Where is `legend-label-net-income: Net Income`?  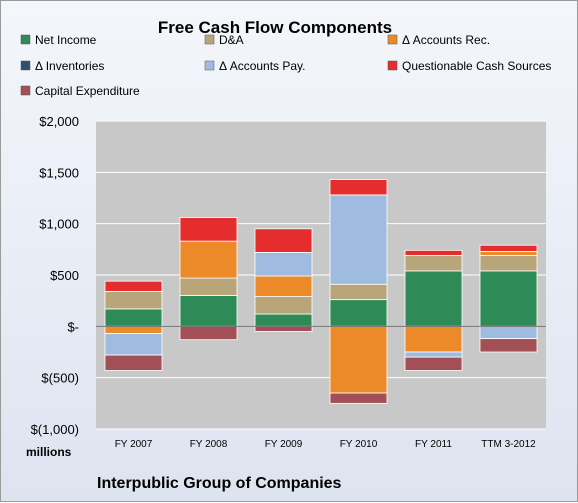 legend-label-net-income: Net Income is located at coordinates (66, 40).